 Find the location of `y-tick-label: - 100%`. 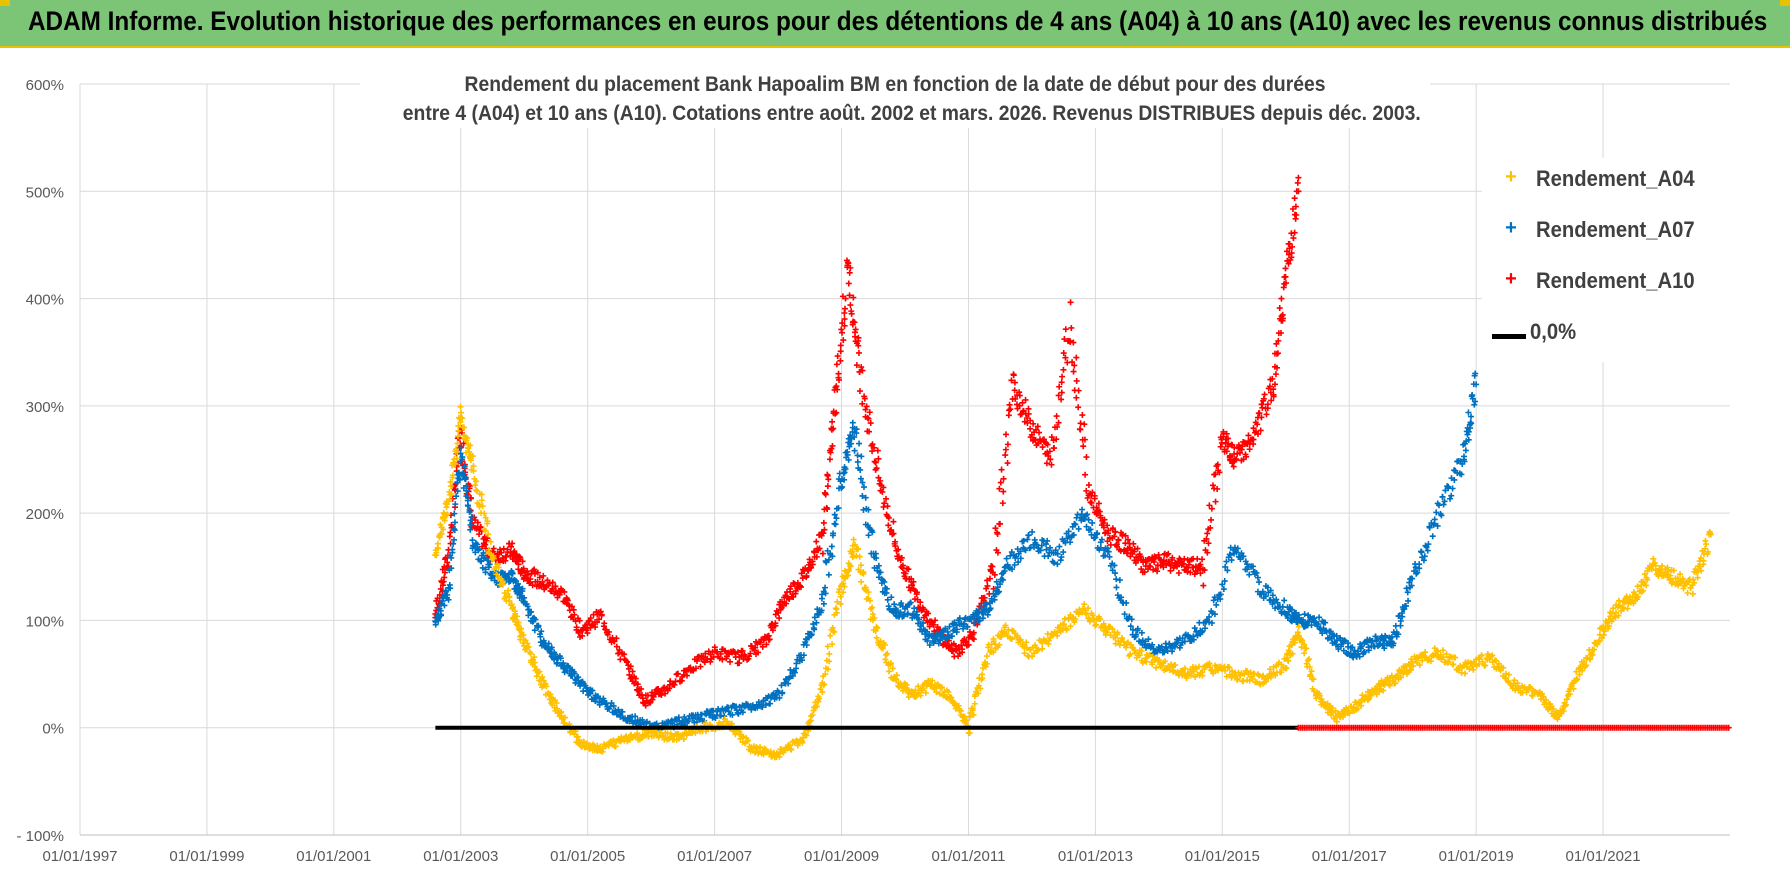

y-tick-label: - 100% is located at coordinates (40, 836).